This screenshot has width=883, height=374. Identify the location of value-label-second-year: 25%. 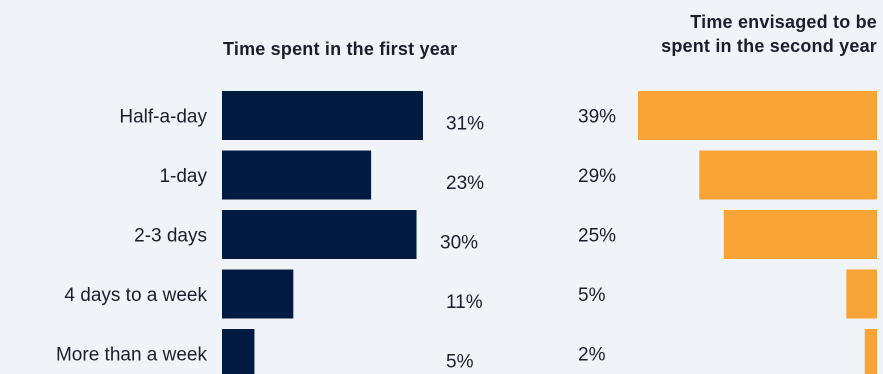
(597, 236).